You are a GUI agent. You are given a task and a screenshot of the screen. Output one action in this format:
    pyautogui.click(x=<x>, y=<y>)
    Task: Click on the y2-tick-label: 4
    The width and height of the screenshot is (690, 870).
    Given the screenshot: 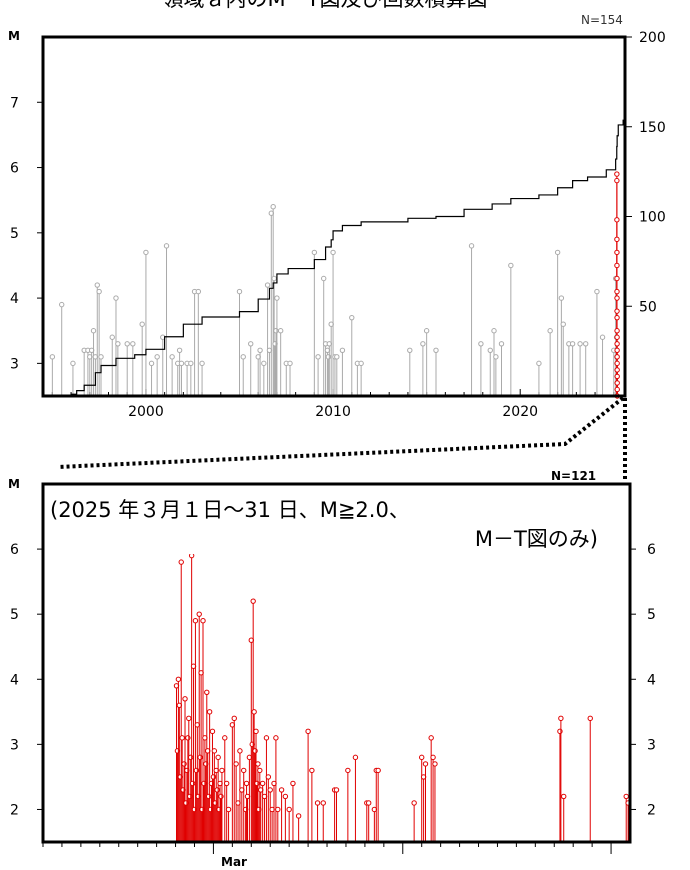 What is the action you would take?
    pyautogui.click(x=651, y=680)
    